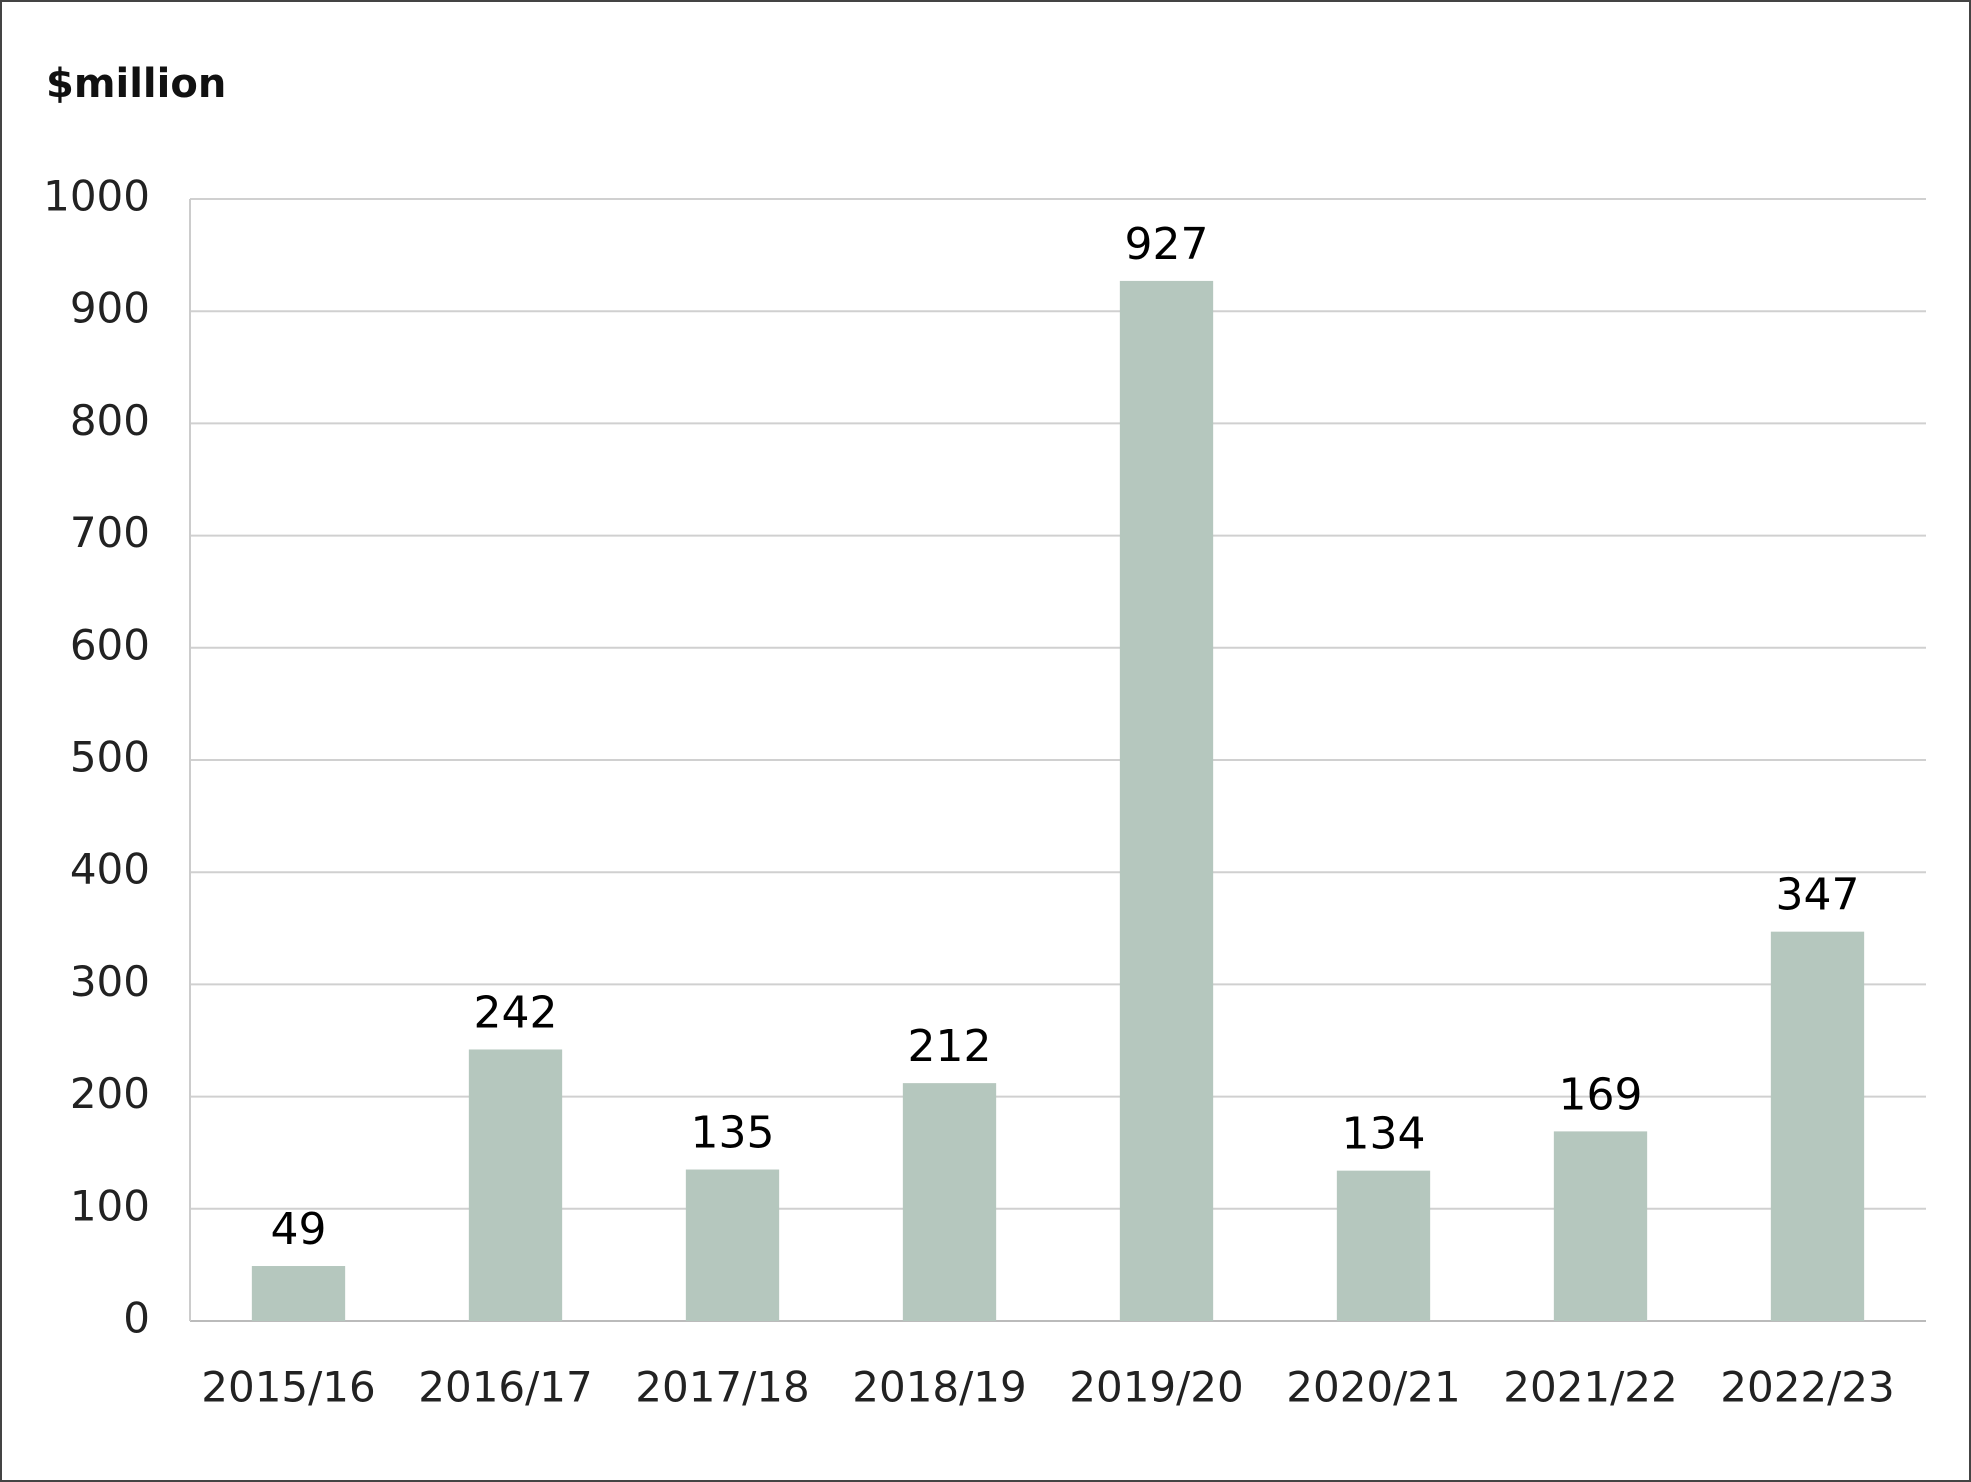  I want to click on x-tick-label: 2021/22, so click(1590, 1387).